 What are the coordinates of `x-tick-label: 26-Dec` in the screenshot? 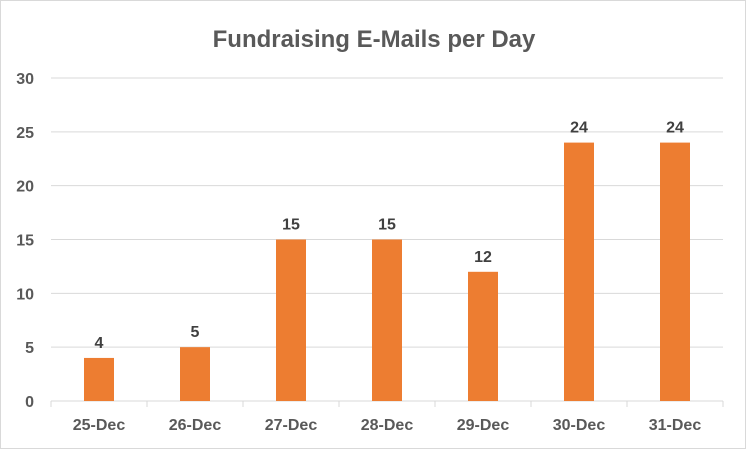 It's located at (195, 425).